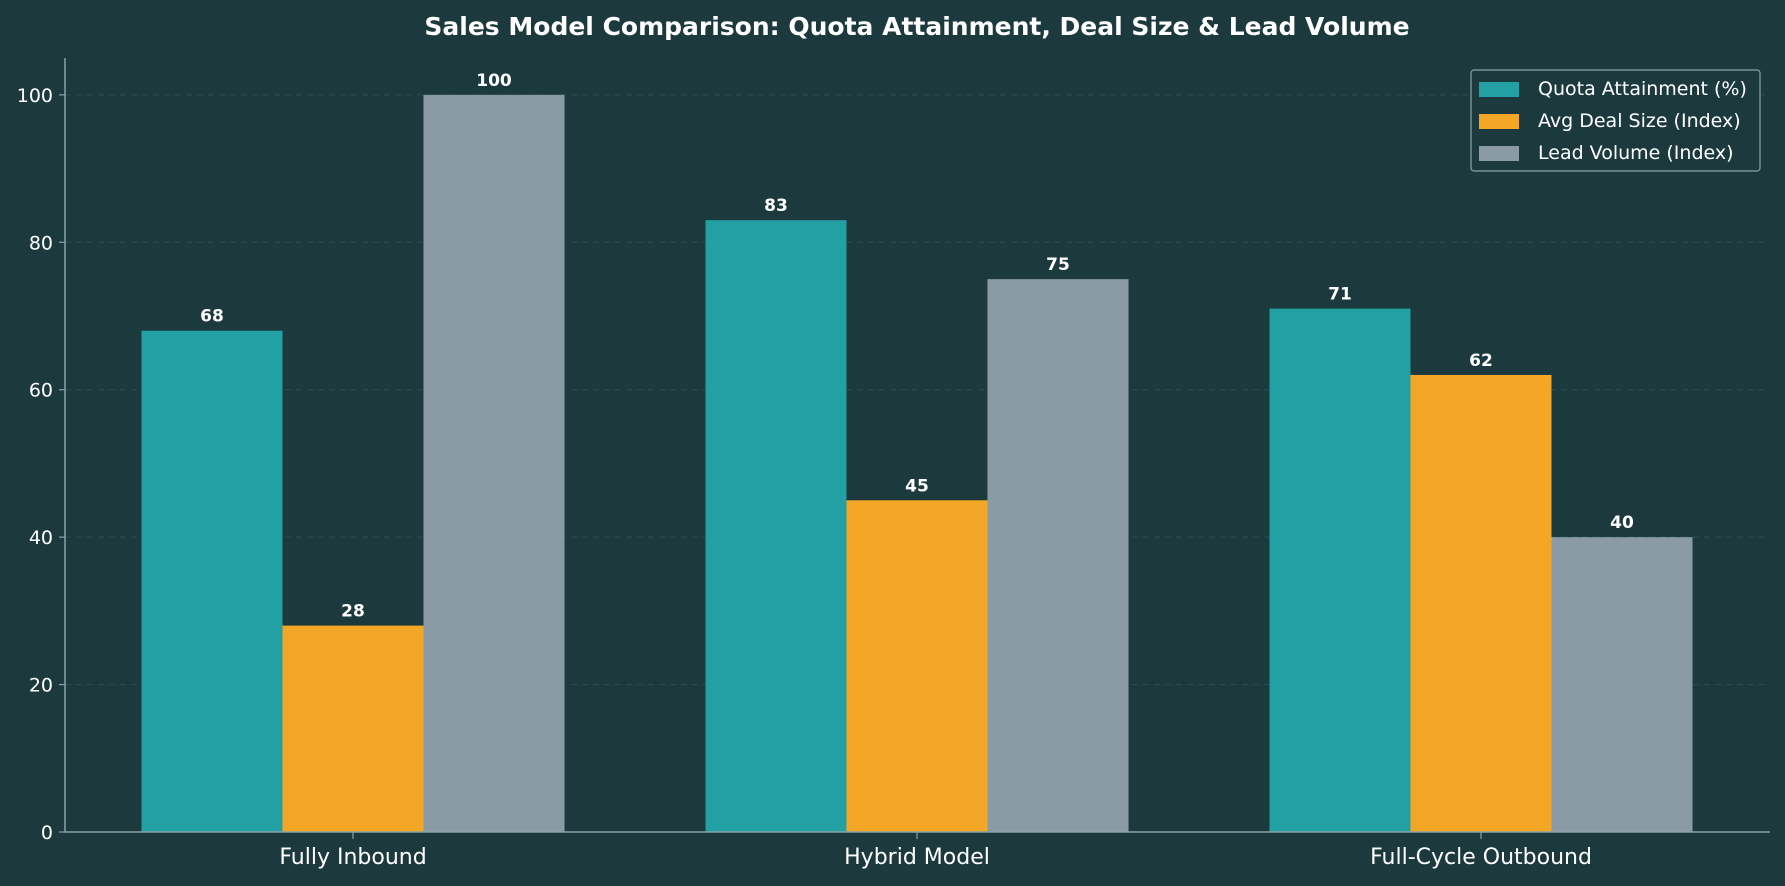 This screenshot has height=886, width=1785. I want to click on y-tick-label: 60, so click(41, 391).